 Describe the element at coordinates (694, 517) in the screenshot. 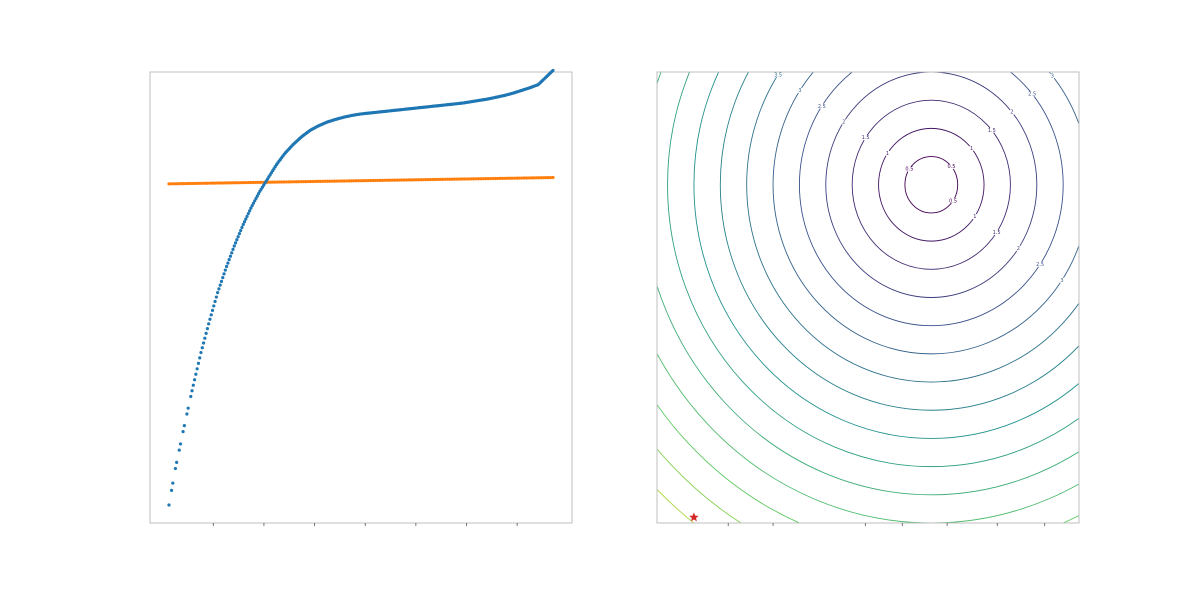

I see `star-marker` at that location.